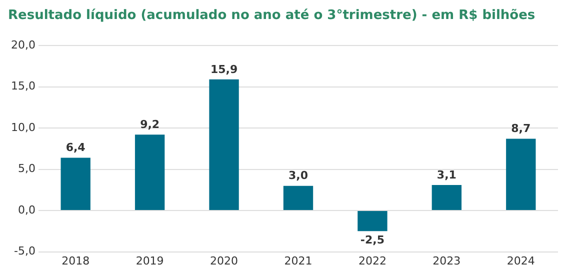  Describe the element at coordinates (446, 175) in the screenshot. I see `data-label: 3,1` at that location.